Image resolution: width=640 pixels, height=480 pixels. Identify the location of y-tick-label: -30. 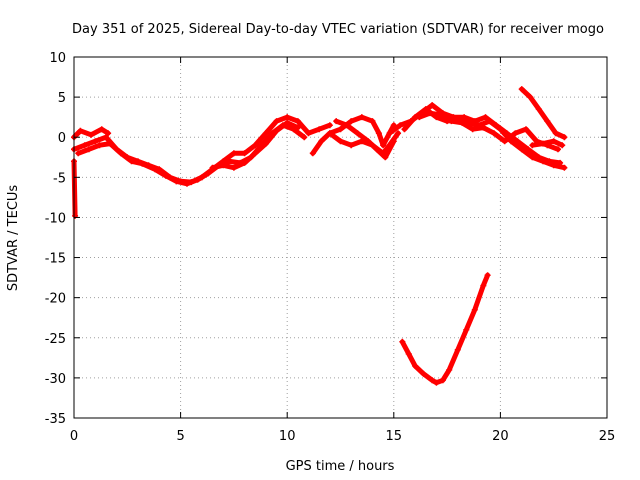
(55, 379).